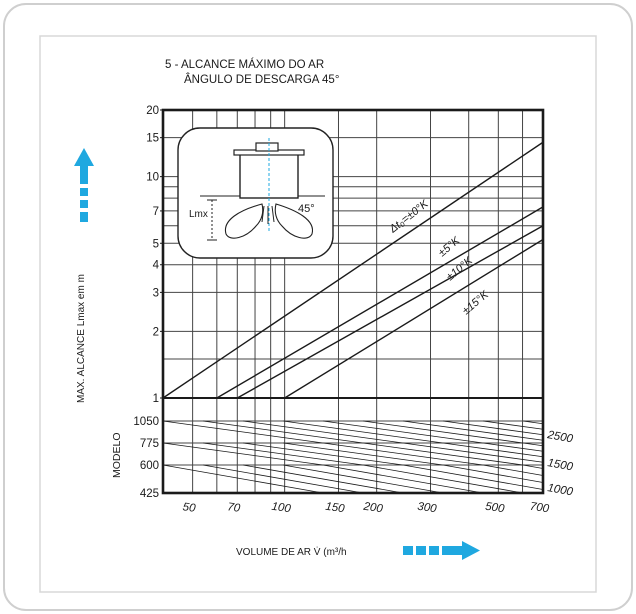 The height and width of the screenshot is (614, 636). I want to click on x-tick-label: 100, so click(281, 508).